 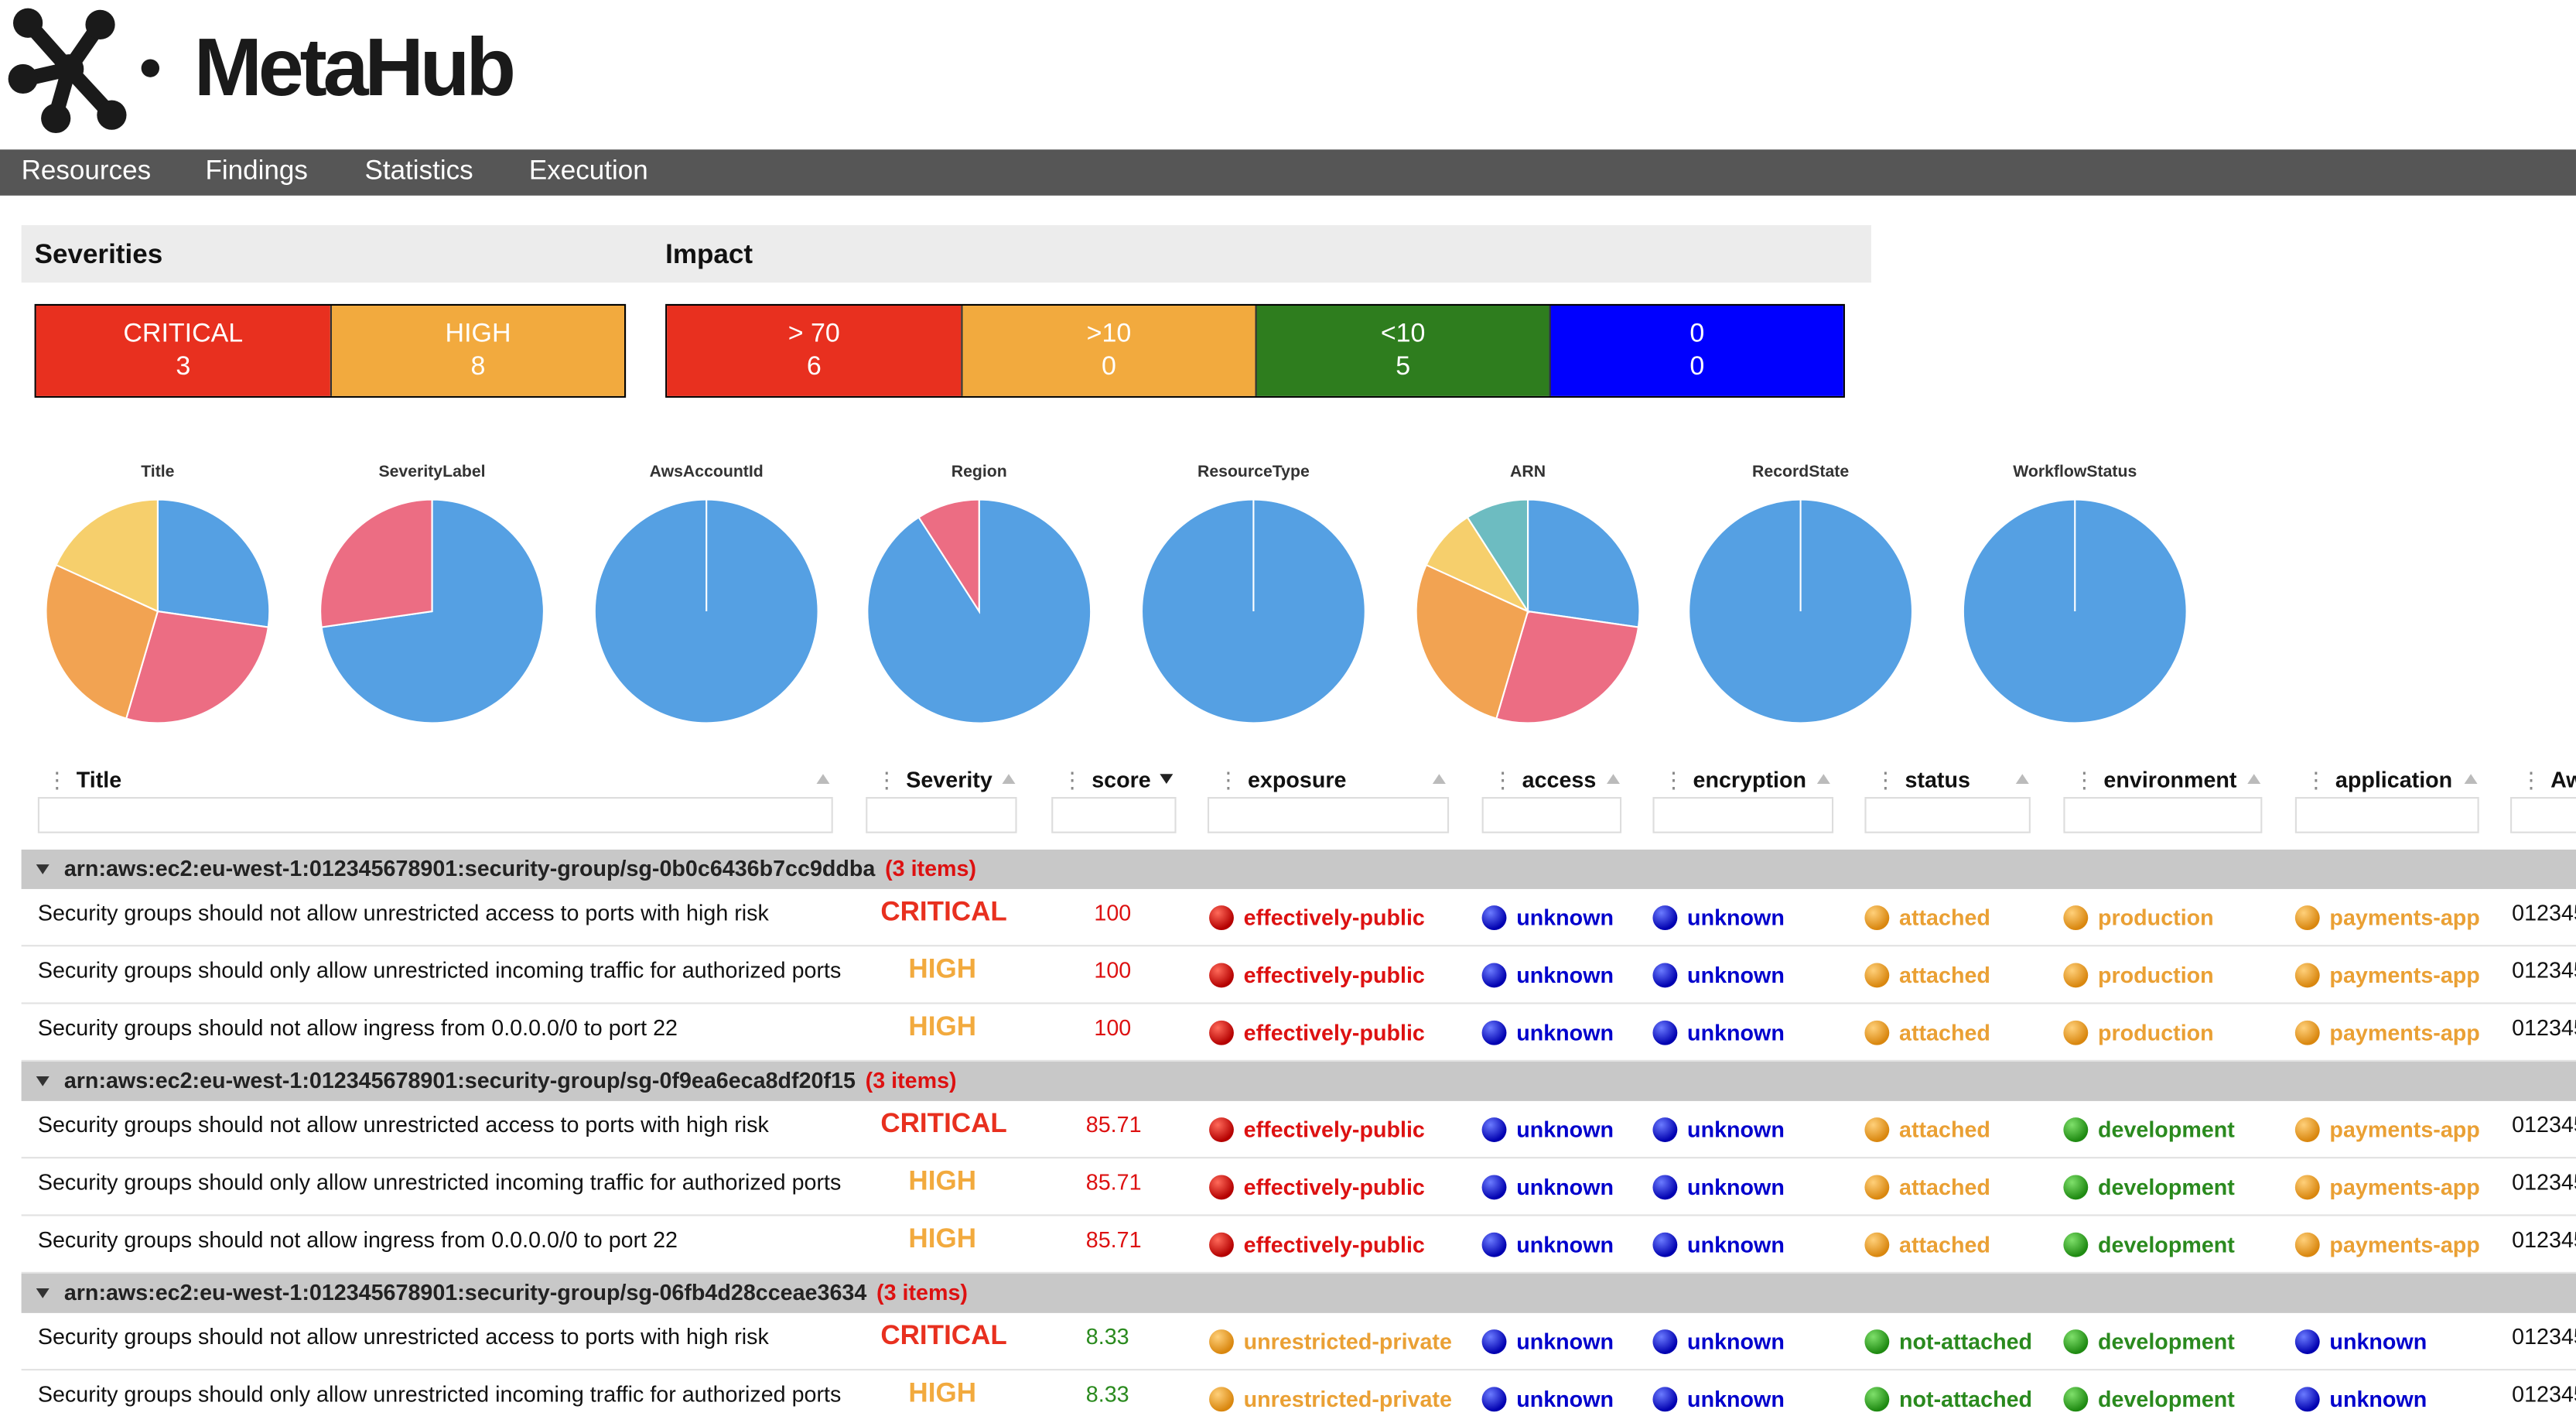 I want to click on severity-box-high: HIGH 8, so click(x=477, y=351).